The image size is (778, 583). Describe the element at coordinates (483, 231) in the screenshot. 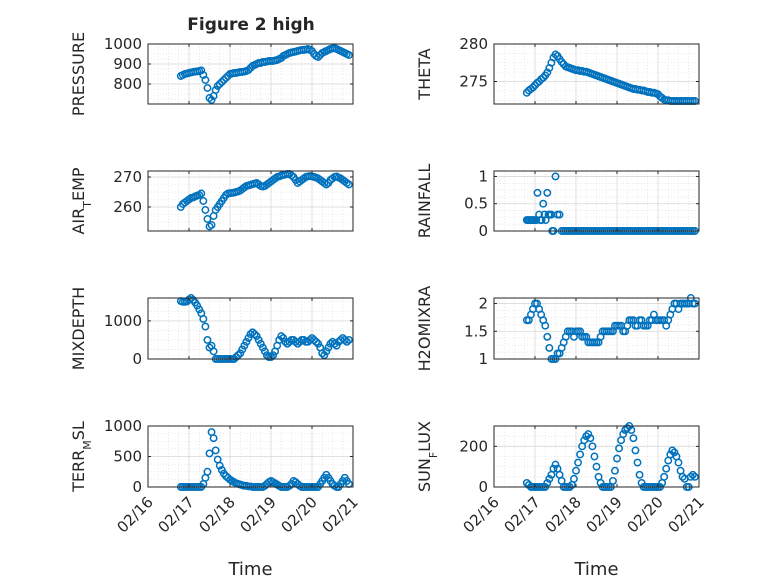

I see `y-tick-label: 0` at that location.